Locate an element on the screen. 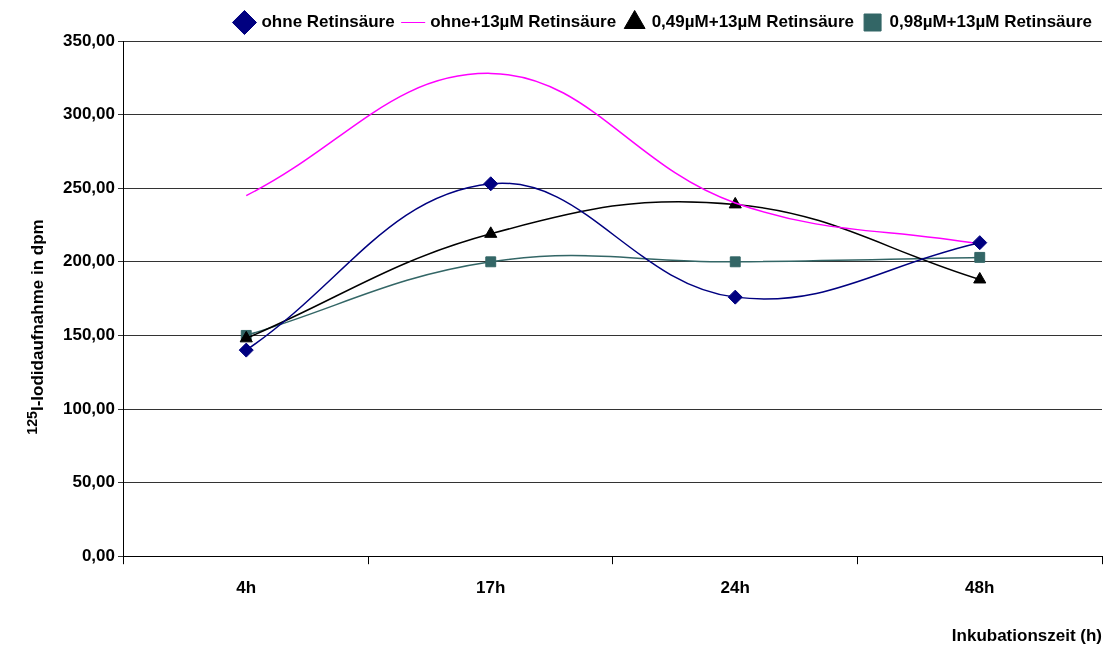 The image size is (1112, 655). y-tick-label: 50,00 is located at coordinates (93, 482).